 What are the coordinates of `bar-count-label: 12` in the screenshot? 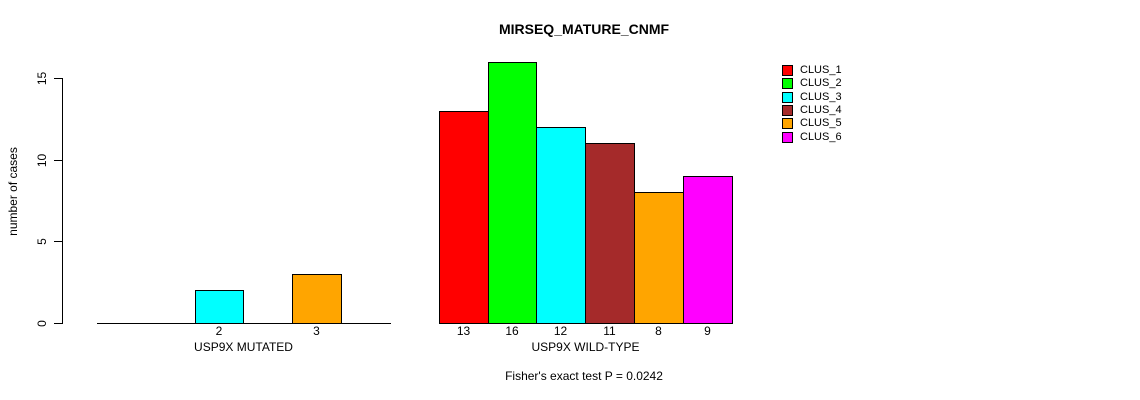 It's located at (560, 331).